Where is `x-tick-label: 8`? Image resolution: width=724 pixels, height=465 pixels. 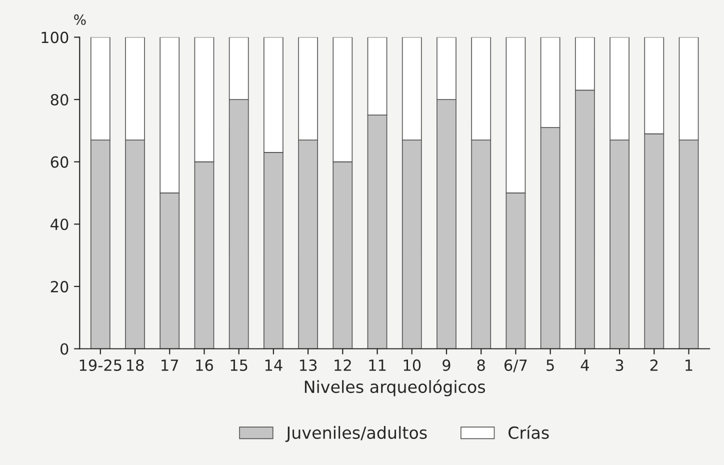 x-tick-label: 8 is located at coordinates (481, 365).